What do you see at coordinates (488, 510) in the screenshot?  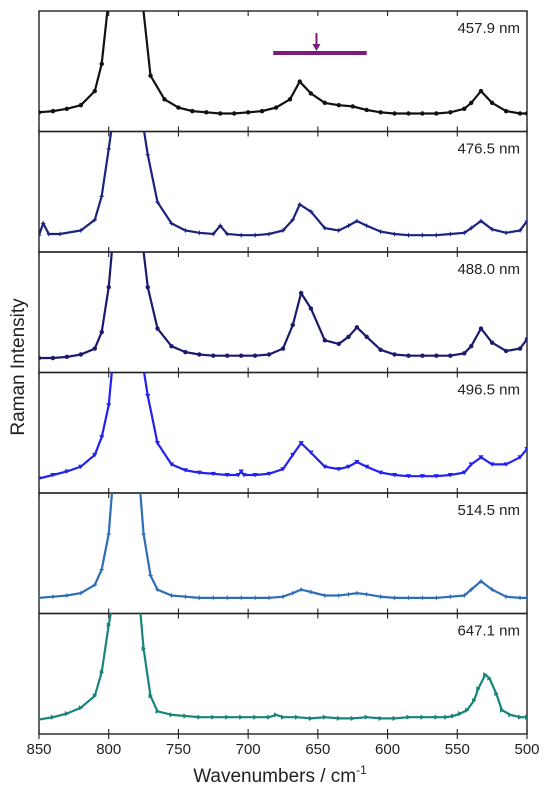 I see `panel-wavelength-label: 514.5 nm` at bounding box center [488, 510].